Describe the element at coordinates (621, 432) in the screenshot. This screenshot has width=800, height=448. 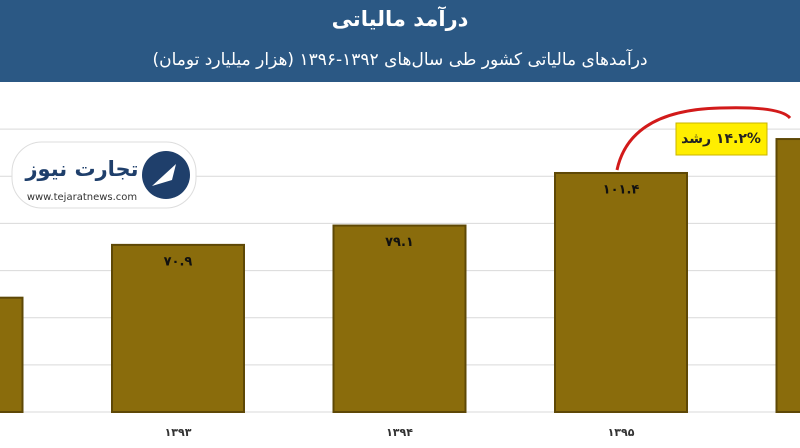
I see `x-tick-label: ۱۳۹۵` at that location.